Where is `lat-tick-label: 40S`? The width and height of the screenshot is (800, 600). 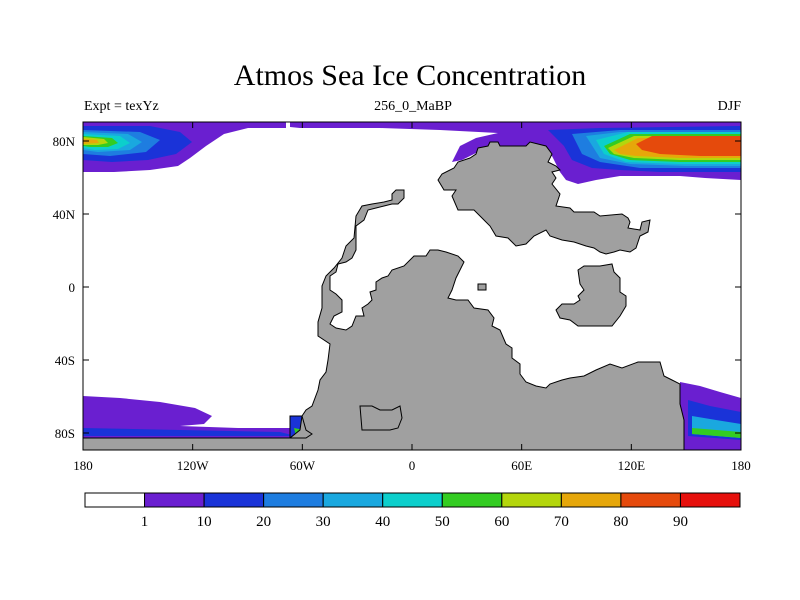 lat-tick-label: 40S is located at coordinates (65, 360).